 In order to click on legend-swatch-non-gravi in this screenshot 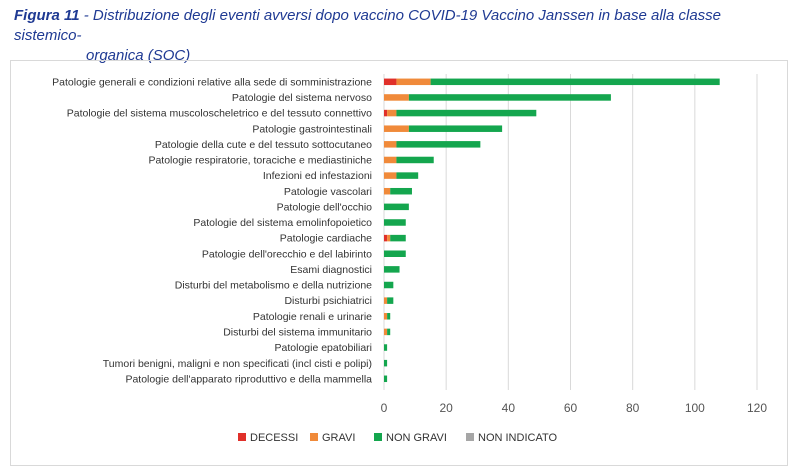, I will do `click(378, 437)`.